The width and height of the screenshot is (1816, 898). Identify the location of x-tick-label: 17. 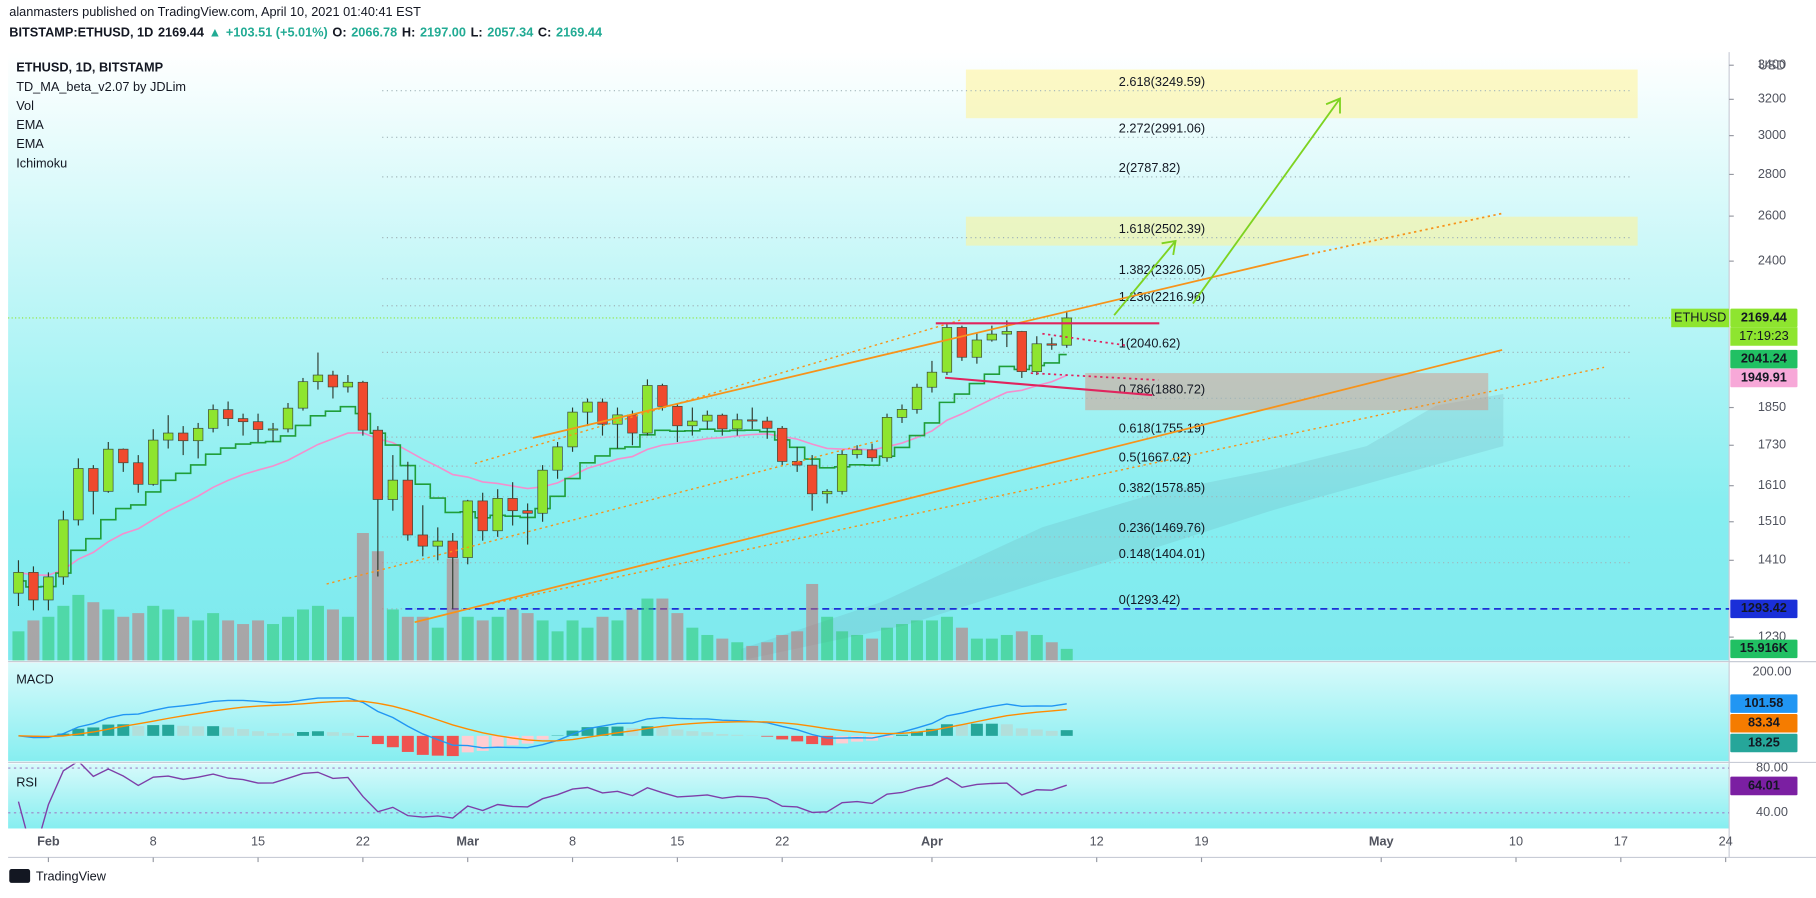
(1621, 841).